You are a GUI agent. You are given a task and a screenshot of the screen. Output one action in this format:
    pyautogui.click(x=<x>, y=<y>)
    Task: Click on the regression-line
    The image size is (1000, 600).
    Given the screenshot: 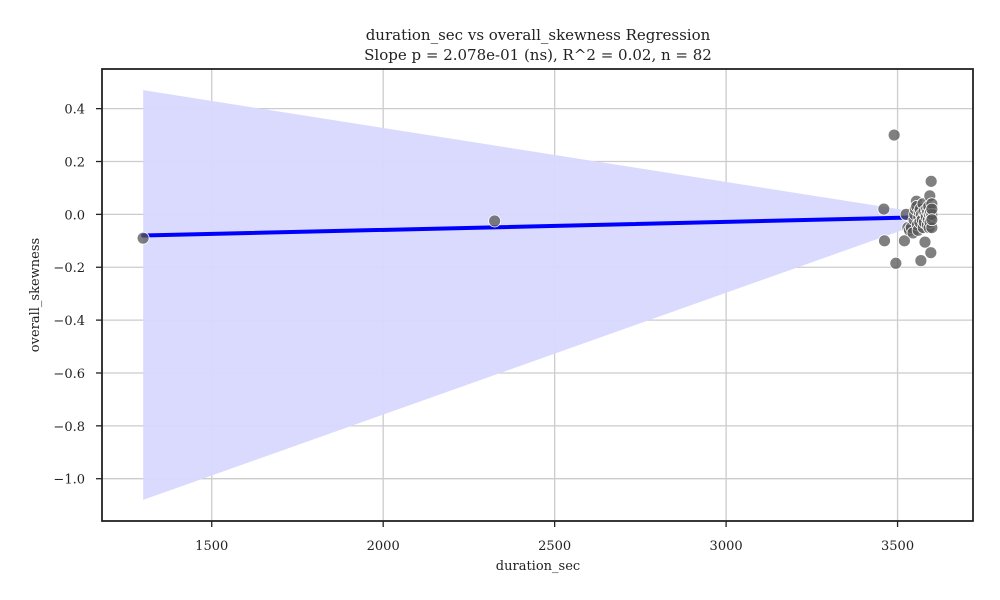 What is the action you would take?
    pyautogui.click(x=537, y=226)
    